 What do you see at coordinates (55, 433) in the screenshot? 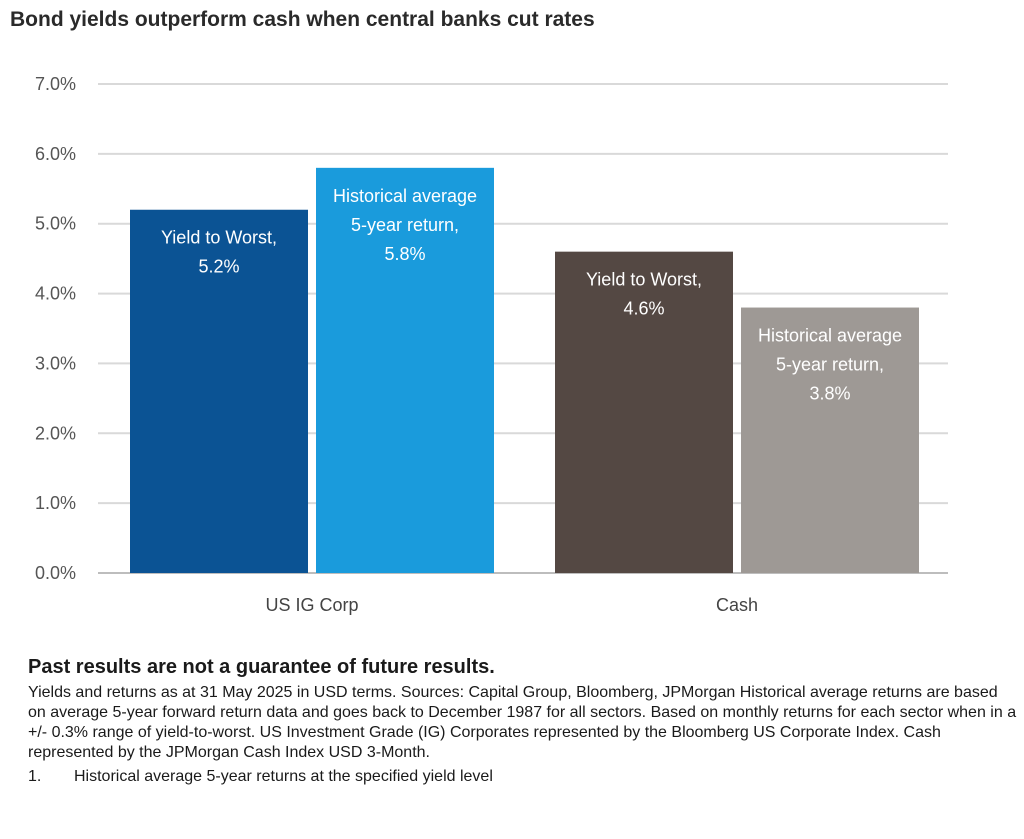
I see `y-tick-label: 2.0%` at bounding box center [55, 433].